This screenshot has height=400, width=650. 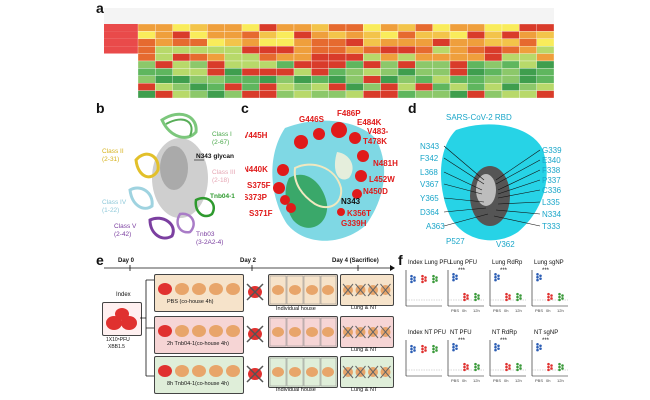 What do you see at coordinates (126, 261) in the screenshot?
I see `day0-label: Day 0` at bounding box center [126, 261].